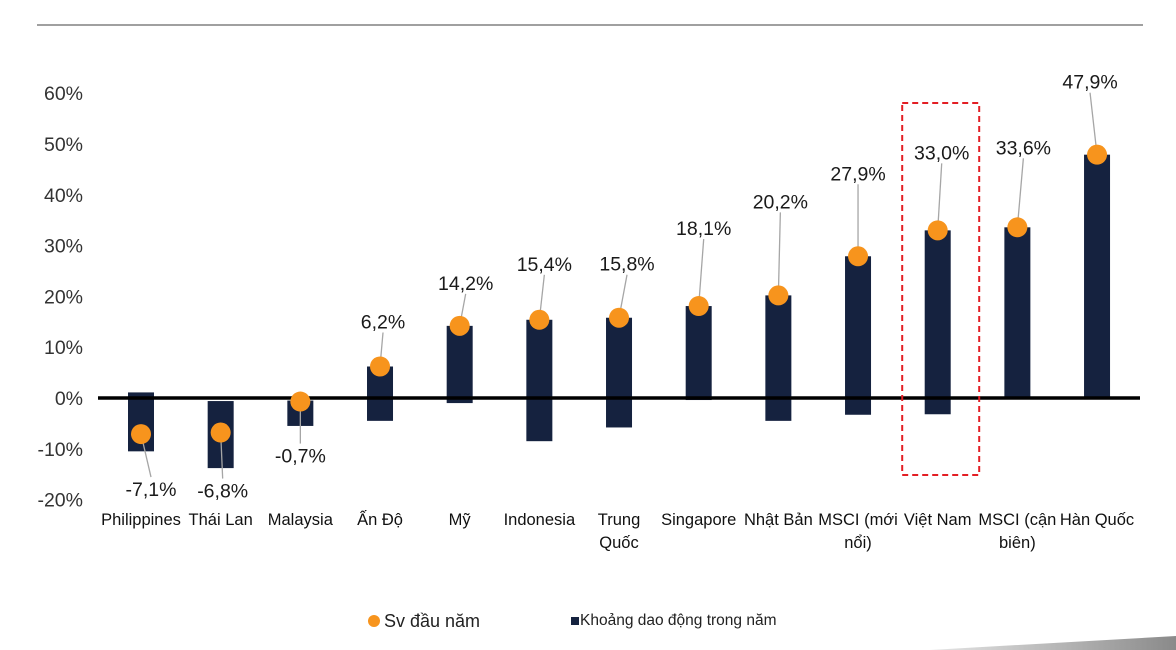  What do you see at coordinates (575, 621) in the screenshot?
I see `legend-swatch-khoang-dao-dong` at bounding box center [575, 621].